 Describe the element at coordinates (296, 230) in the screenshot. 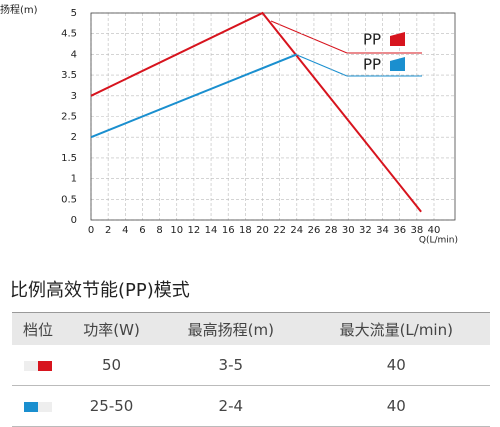

I see `x-tick-label: 24` at that location.